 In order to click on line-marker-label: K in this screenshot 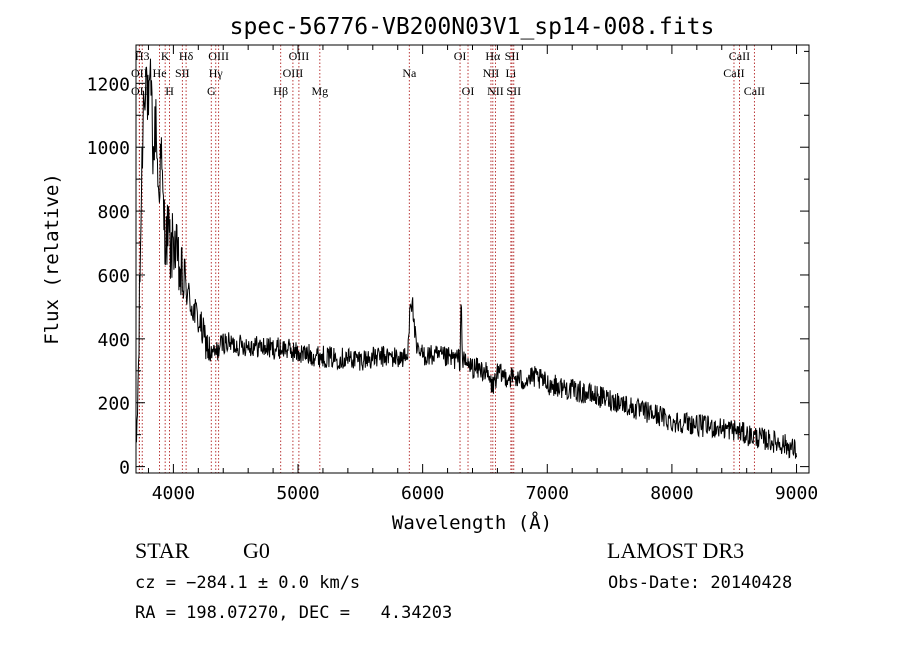, I will do `click(165, 56)`.